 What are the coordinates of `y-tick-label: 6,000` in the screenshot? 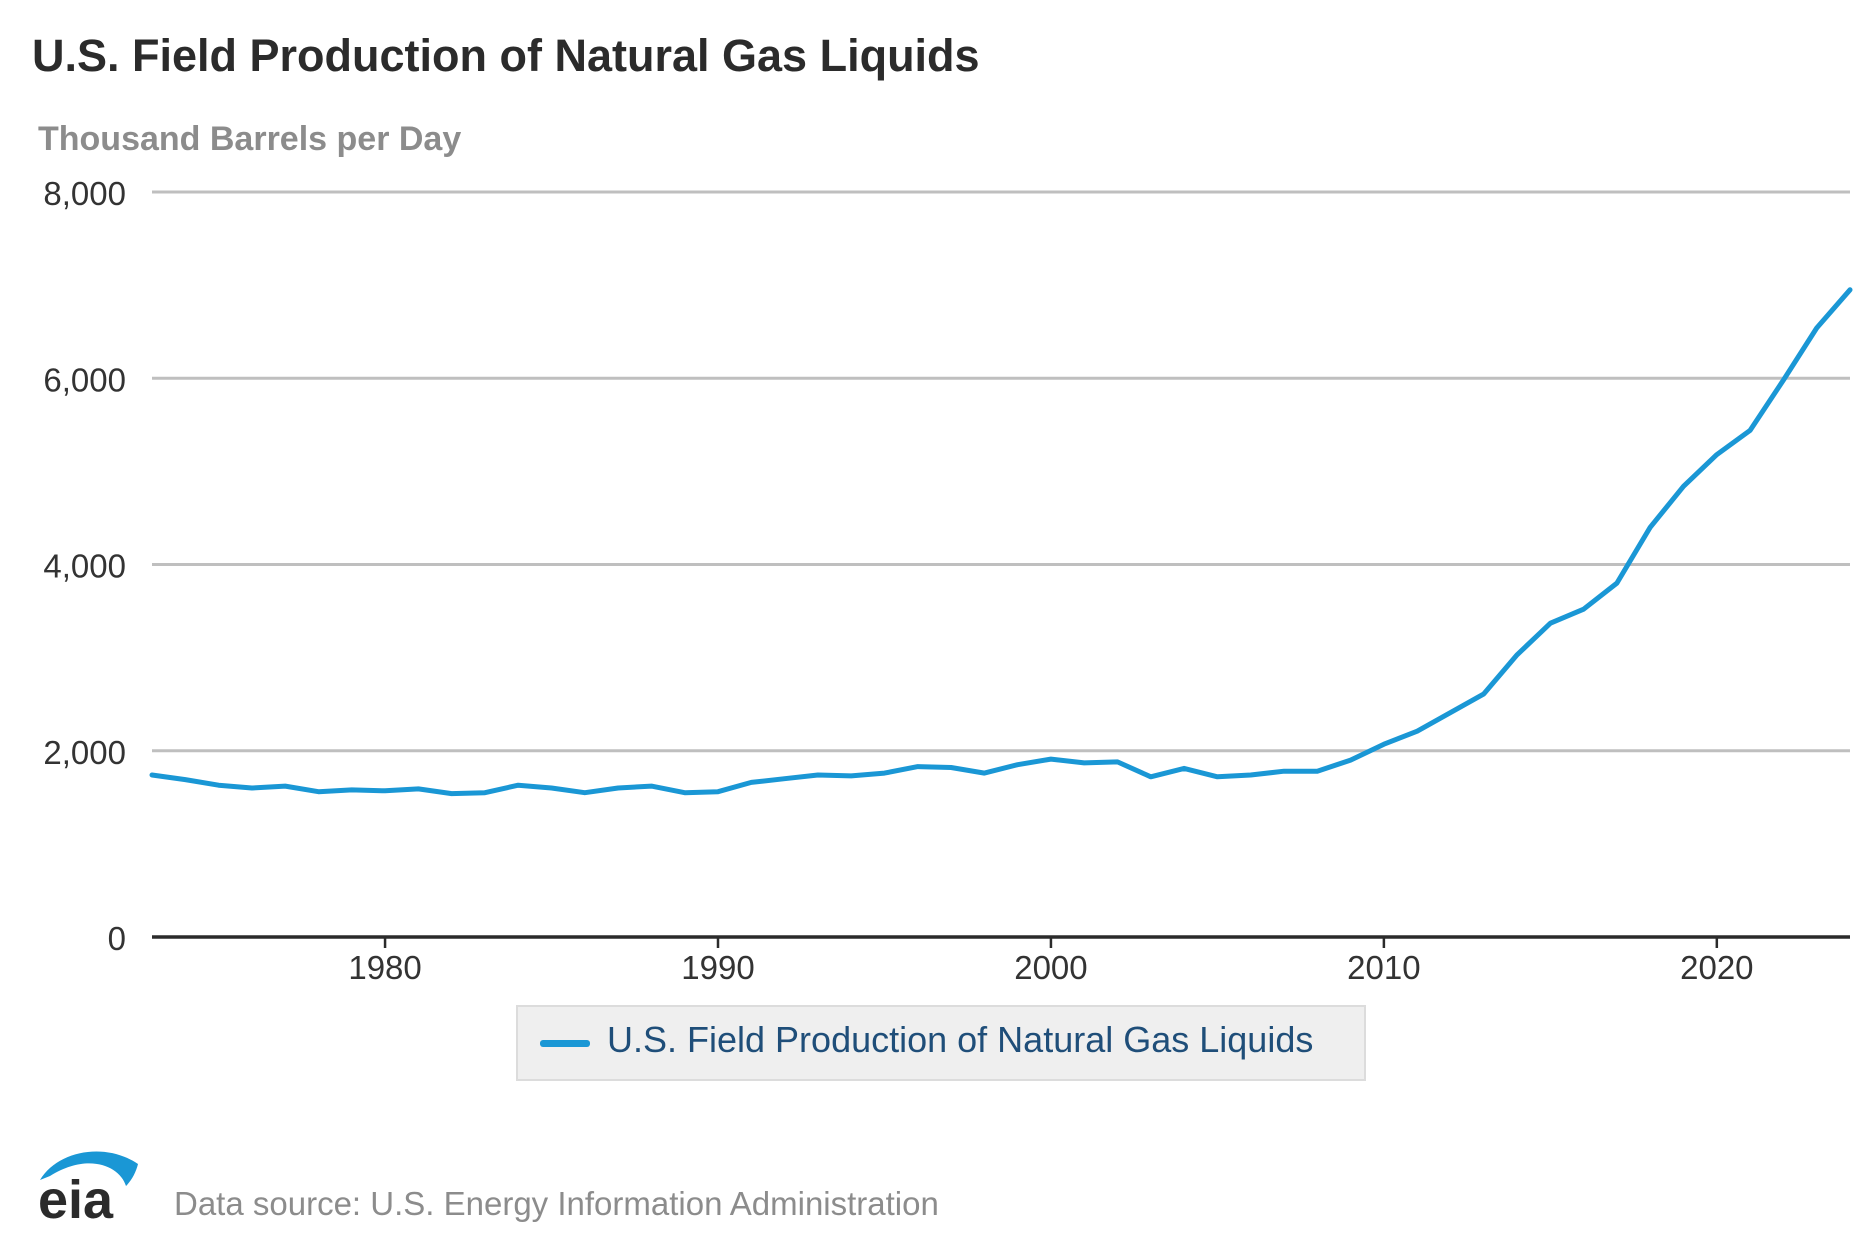 It's located at (84, 379).